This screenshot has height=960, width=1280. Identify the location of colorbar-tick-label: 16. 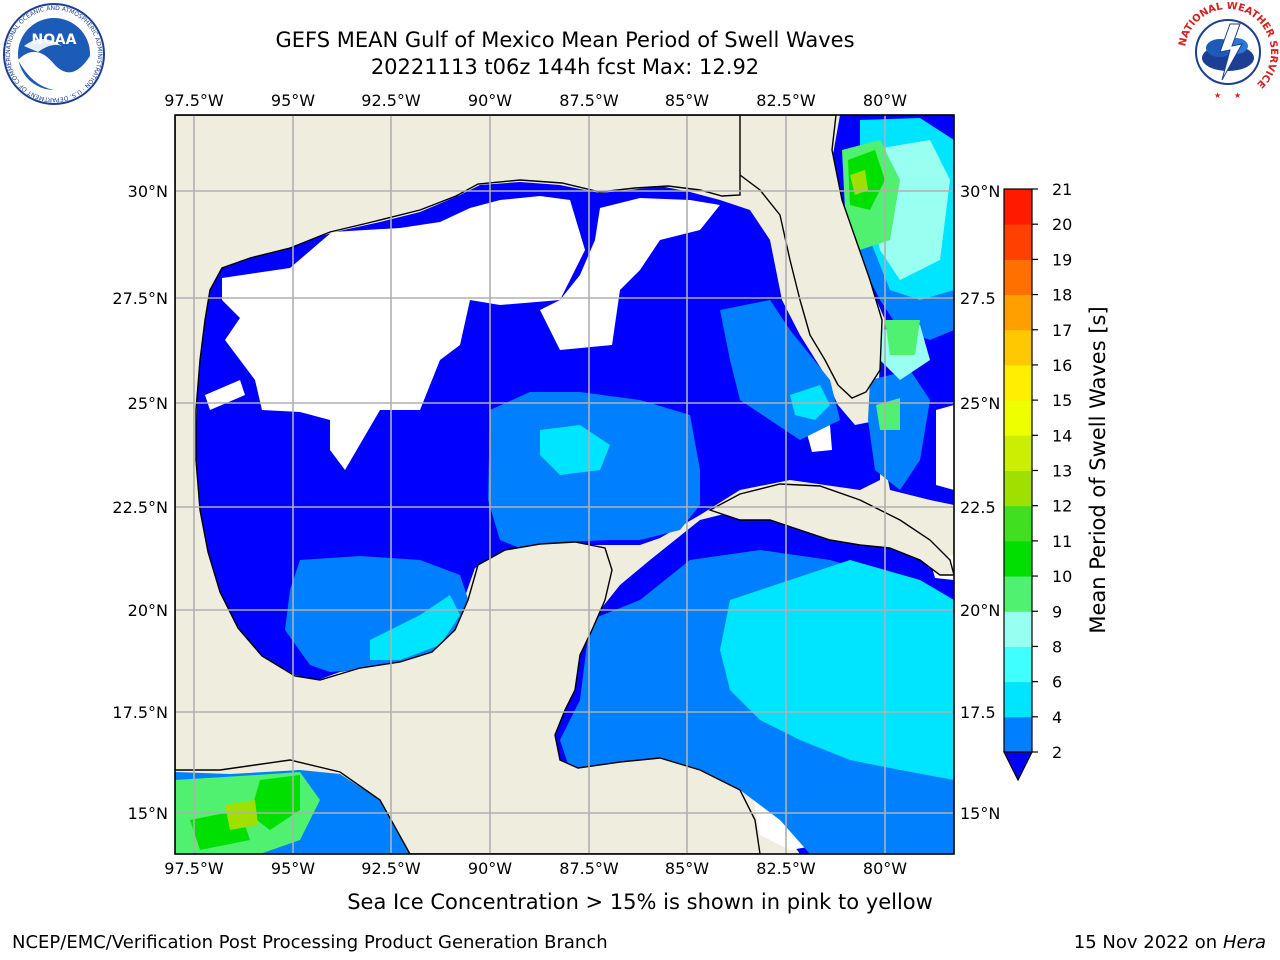
(1062, 365).